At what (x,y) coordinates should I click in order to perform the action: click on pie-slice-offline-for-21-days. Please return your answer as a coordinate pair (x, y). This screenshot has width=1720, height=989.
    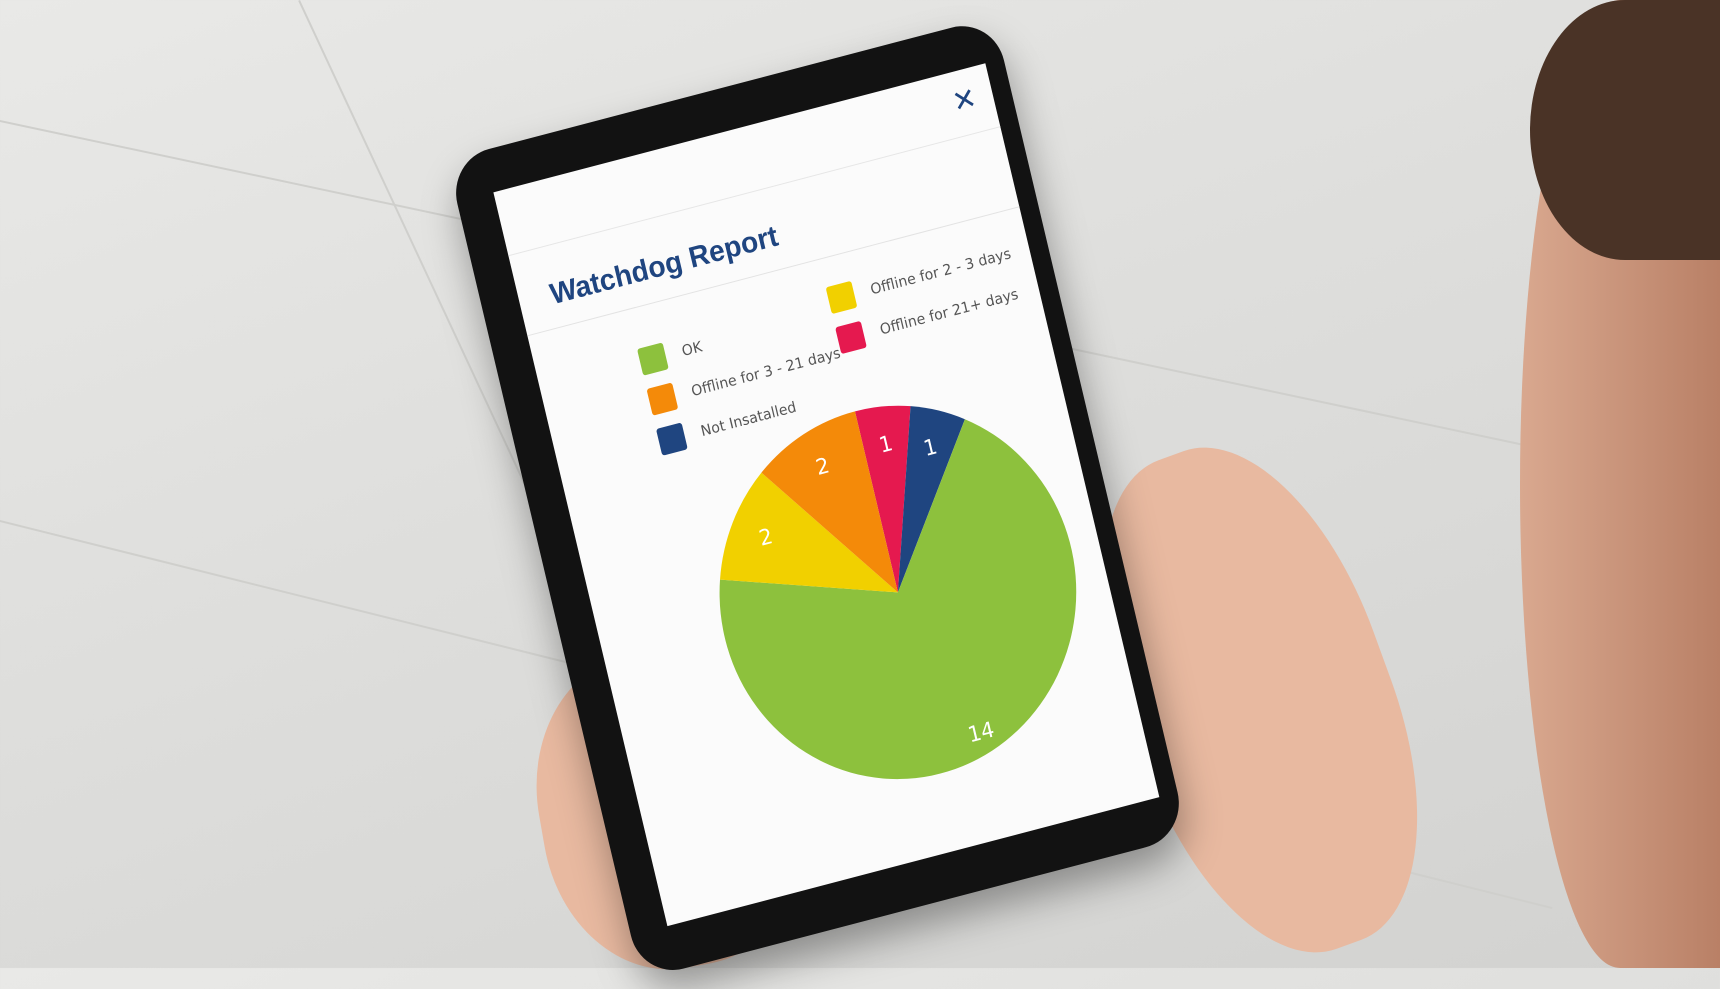
    Looking at the image, I should click on (902, 495).